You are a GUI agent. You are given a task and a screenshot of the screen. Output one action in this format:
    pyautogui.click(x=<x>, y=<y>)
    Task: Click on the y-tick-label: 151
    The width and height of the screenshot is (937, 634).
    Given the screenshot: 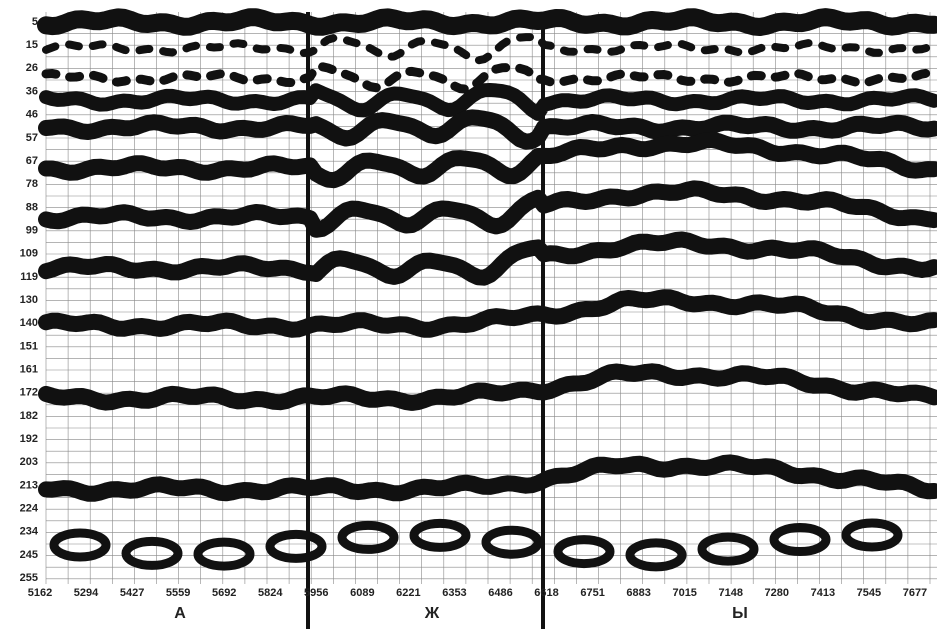 What is the action you would take?
    pyautogui.click(x=29, y=346)
    